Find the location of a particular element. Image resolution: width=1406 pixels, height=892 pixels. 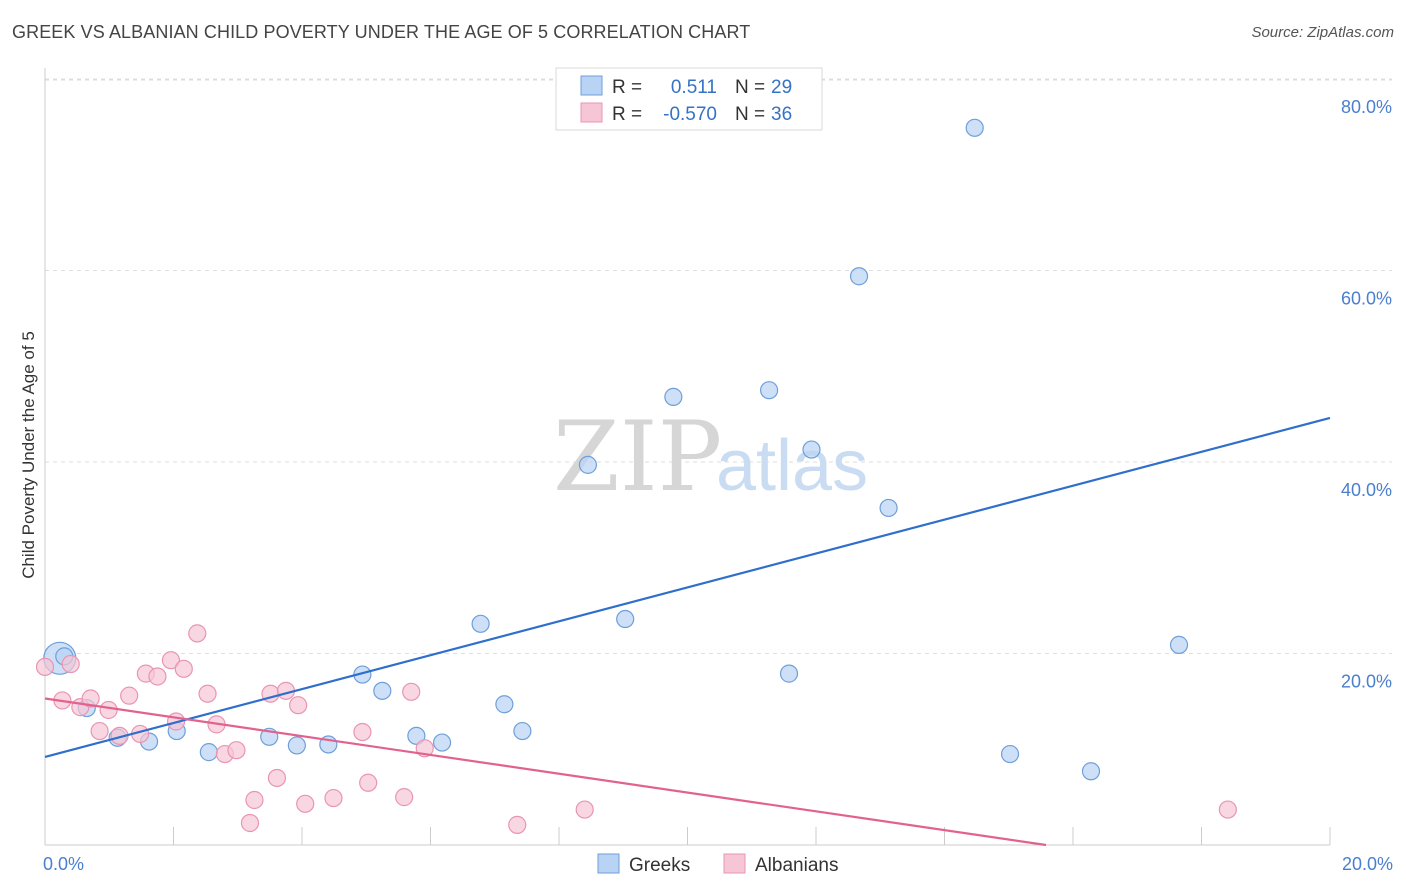

legend-albanians-swatch is located at coordinates (591, 112).